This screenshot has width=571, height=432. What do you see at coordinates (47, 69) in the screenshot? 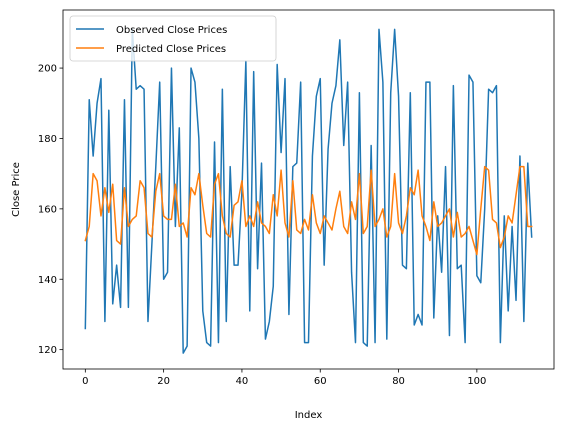
I see `y-tick-label: 200` at bounding box center [47, 69].